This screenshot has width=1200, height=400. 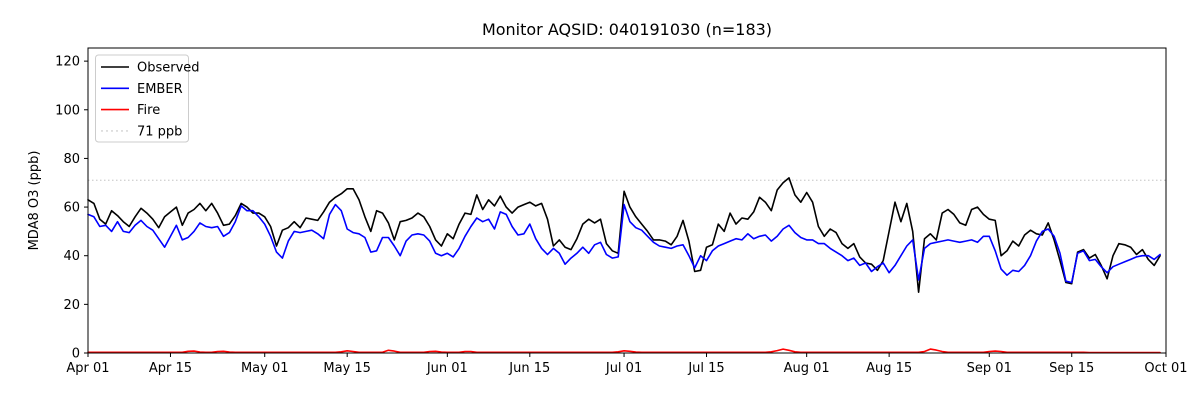 I want to click on x-tick-label: Apr 01, so click(x=87, y=368).